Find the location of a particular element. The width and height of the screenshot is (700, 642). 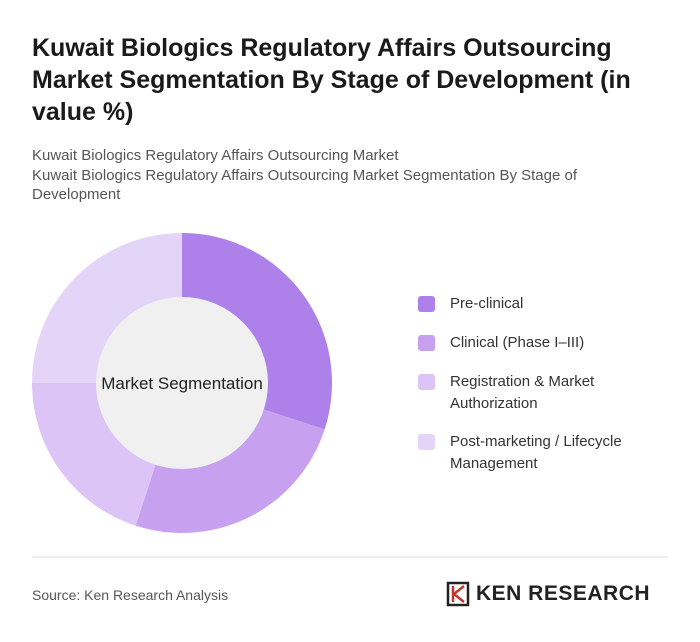

legend-label: Clinical (Phase I–III) is located at coordinates (517, 342).